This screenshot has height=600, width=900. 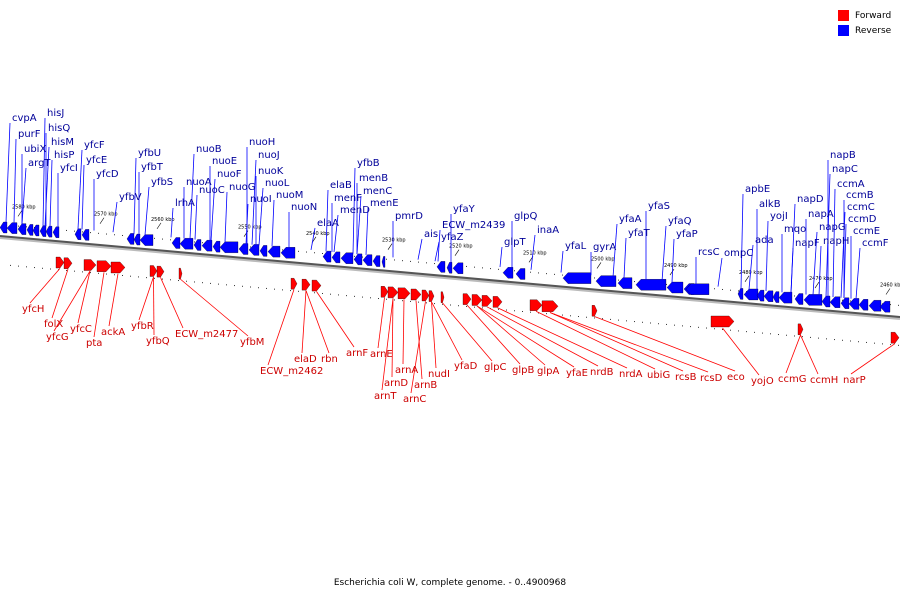 What do you see at coordinates (495, 367) in the screenshot?
I see `forward-gene-label: glpC` at bounding box center [495, 367].